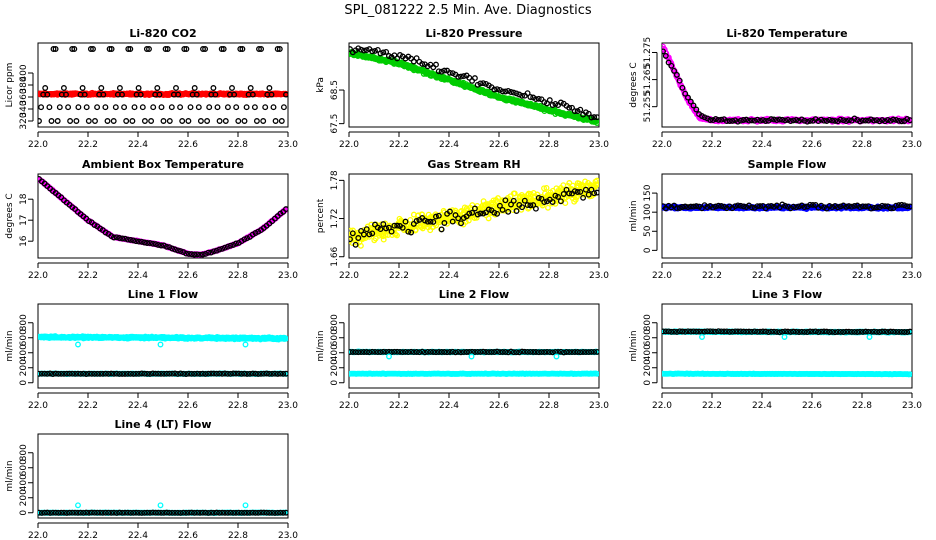 The width and height of the screenshot is (936, 540). What do you see at coordinates (163, 216) in the screenshot?
I see `plot-frame` at bounding box center [163, 216].